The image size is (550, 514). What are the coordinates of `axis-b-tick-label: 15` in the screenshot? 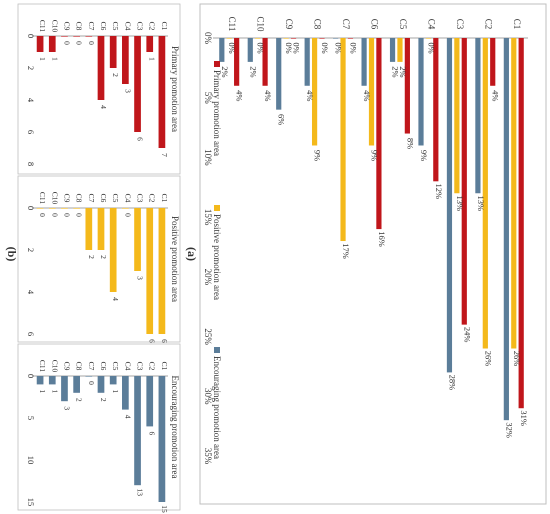 It's located at (31, 502).